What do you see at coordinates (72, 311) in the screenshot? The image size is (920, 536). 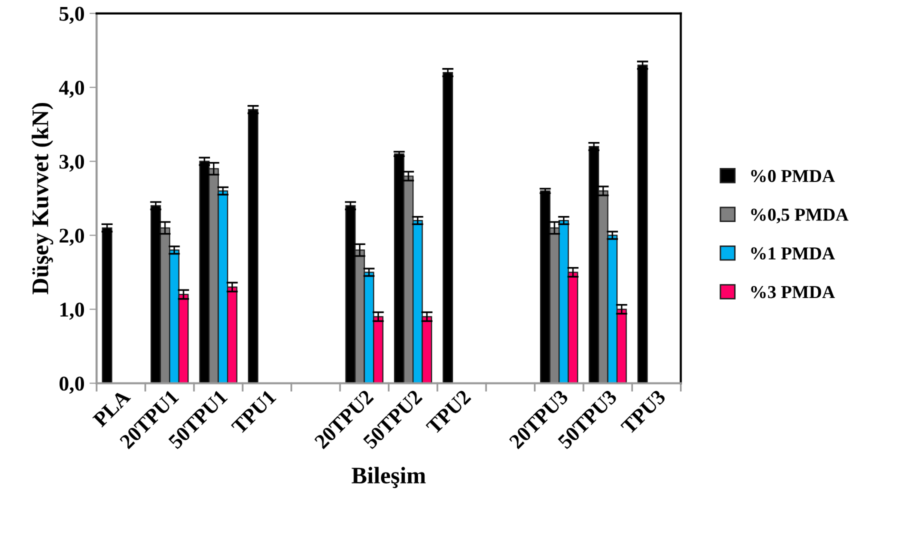 I see `y-tick-label: 1,0` at bounding box center [72, 311].